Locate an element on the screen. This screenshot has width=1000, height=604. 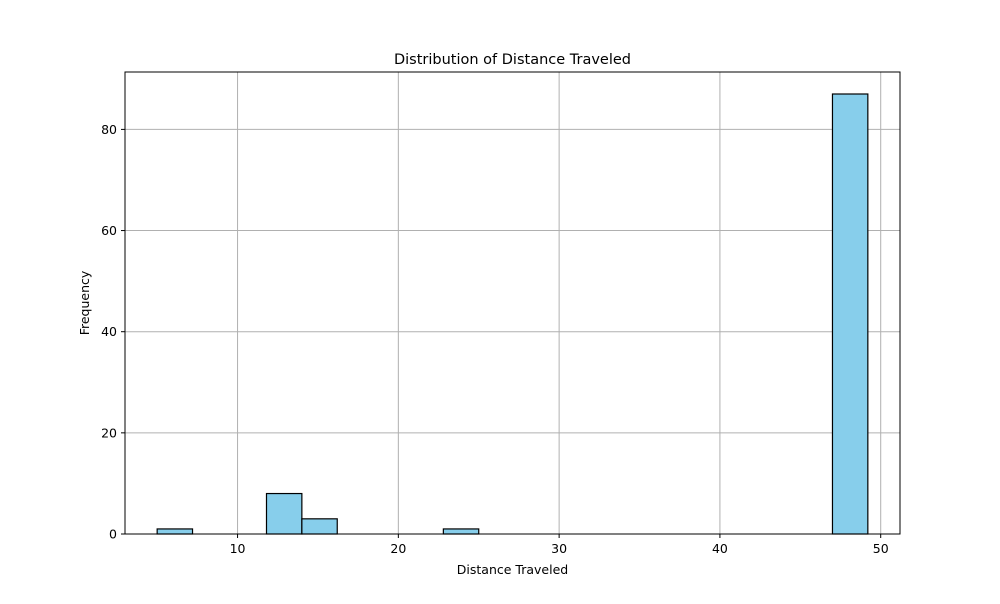
y-axis-label: Frequency is located at coordinates (84, 302).